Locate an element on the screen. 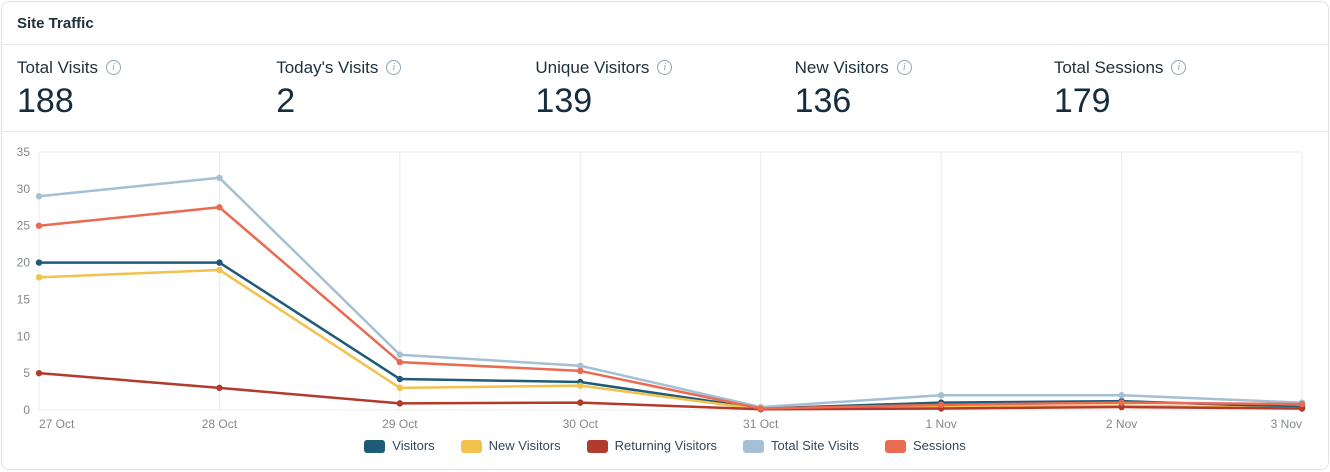 Image resolution: width=1330 pixels, height=472 pixels. y-tick-label: 5 is located at coordinates (26, 373).